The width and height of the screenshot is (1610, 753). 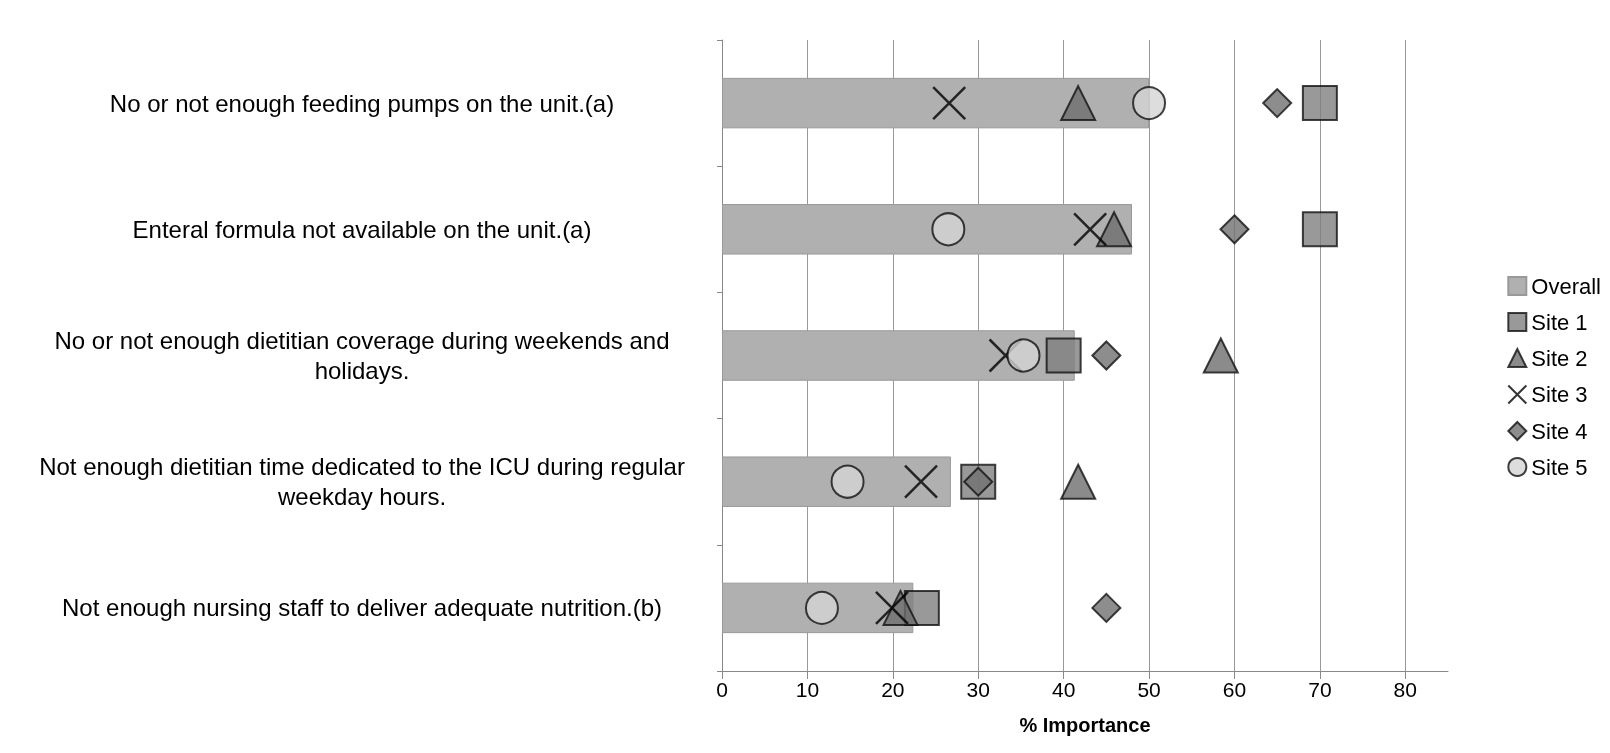 I want to click on legend-label: Site 4, so click(x=1559, y=431).